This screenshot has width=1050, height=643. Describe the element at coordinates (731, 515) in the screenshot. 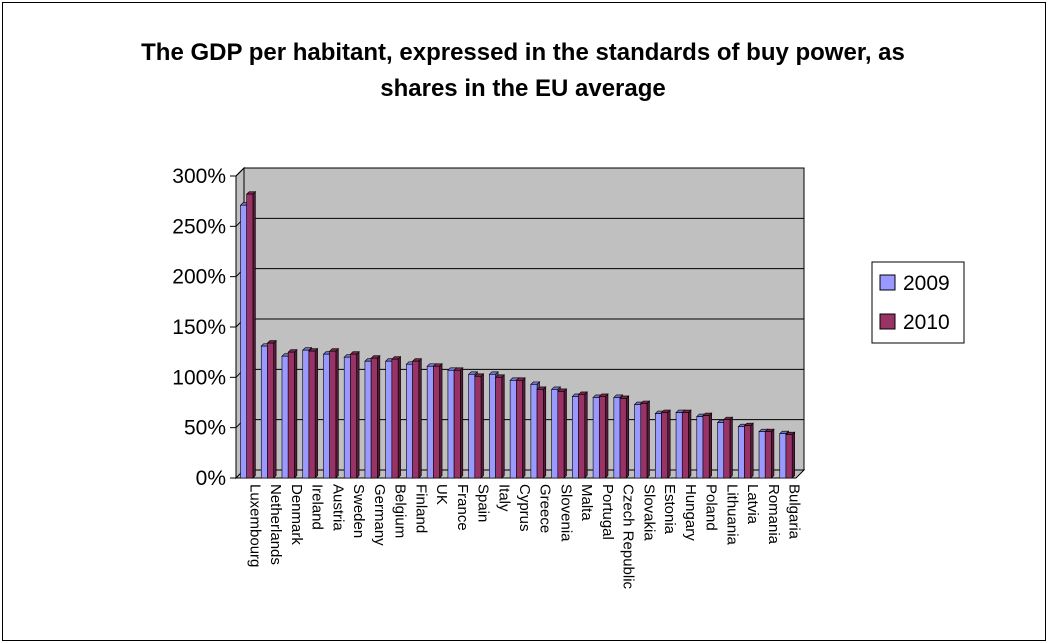

I see `x-category-label: Lithuania` at that location.